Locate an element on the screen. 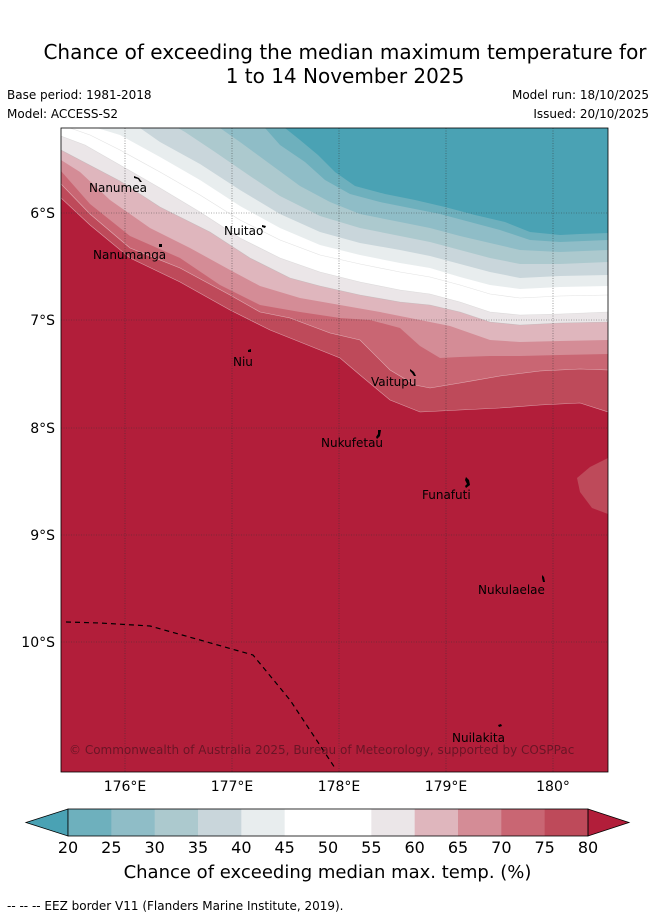 This screenshot has width=655, height=919. nanumanga-island is located at coordinates (160, 245).